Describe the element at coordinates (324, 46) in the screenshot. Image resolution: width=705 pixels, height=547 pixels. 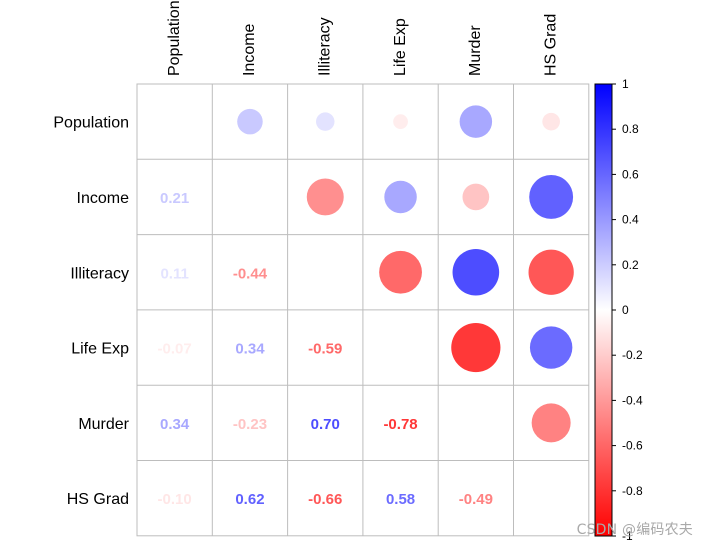
I see `column-label-3: Illiteracy` at that location.